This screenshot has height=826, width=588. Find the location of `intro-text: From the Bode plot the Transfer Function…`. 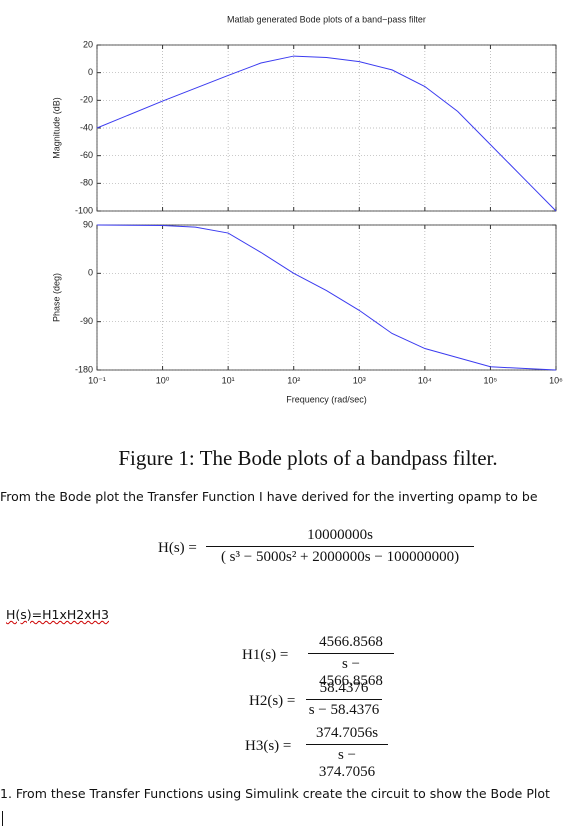

intro-text: From the Bode plot the Transfer Function… is located at coordinates (269, 496).